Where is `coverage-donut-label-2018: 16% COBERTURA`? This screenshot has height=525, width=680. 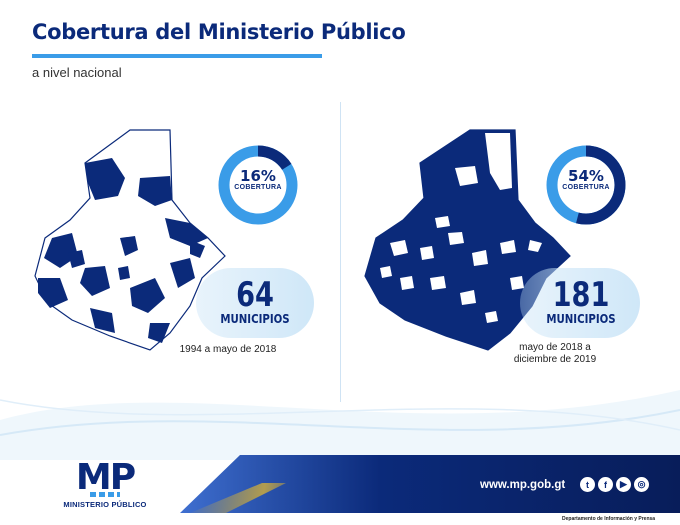
coverage-donut-label-2018: 16% COBERTURA is located at coordinates (258, 185).